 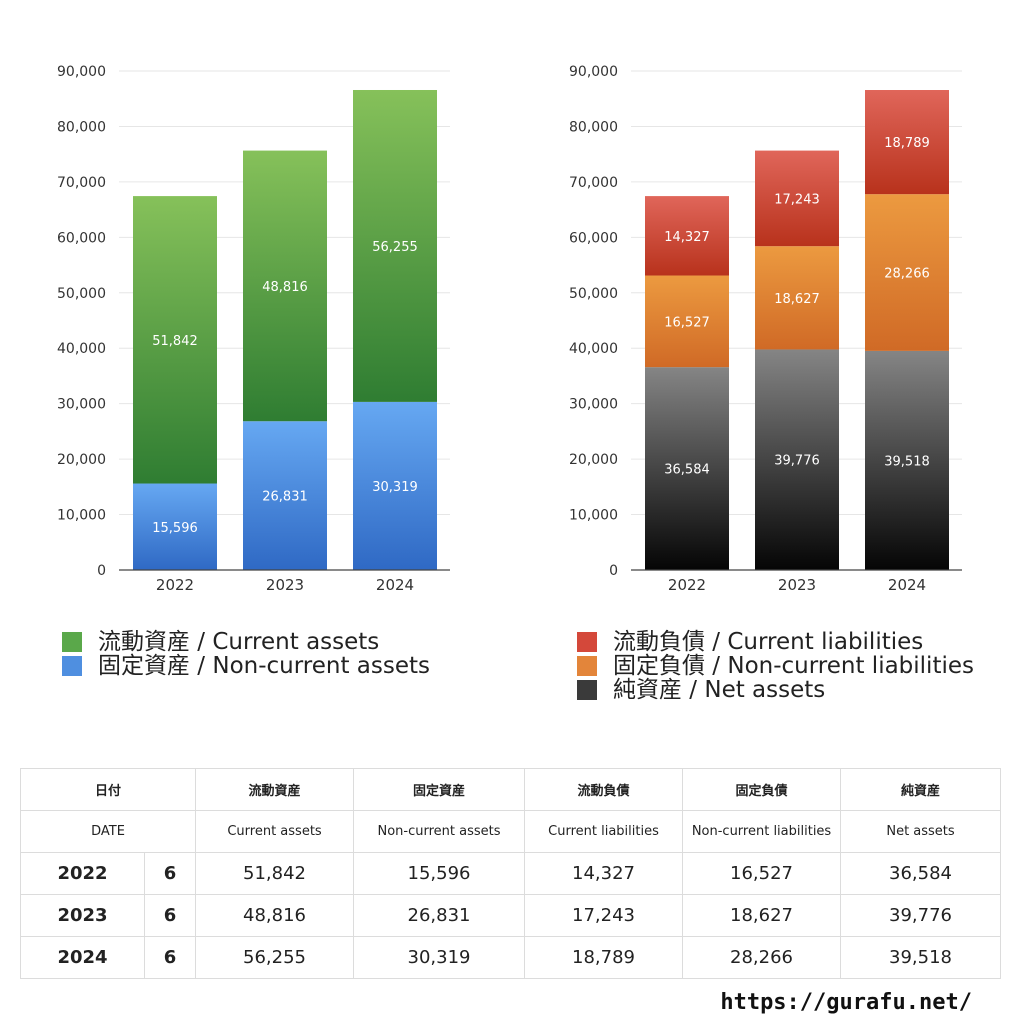 I want to click on legend-label: 流動資産 / Current assets, so click(x=239, y=642).